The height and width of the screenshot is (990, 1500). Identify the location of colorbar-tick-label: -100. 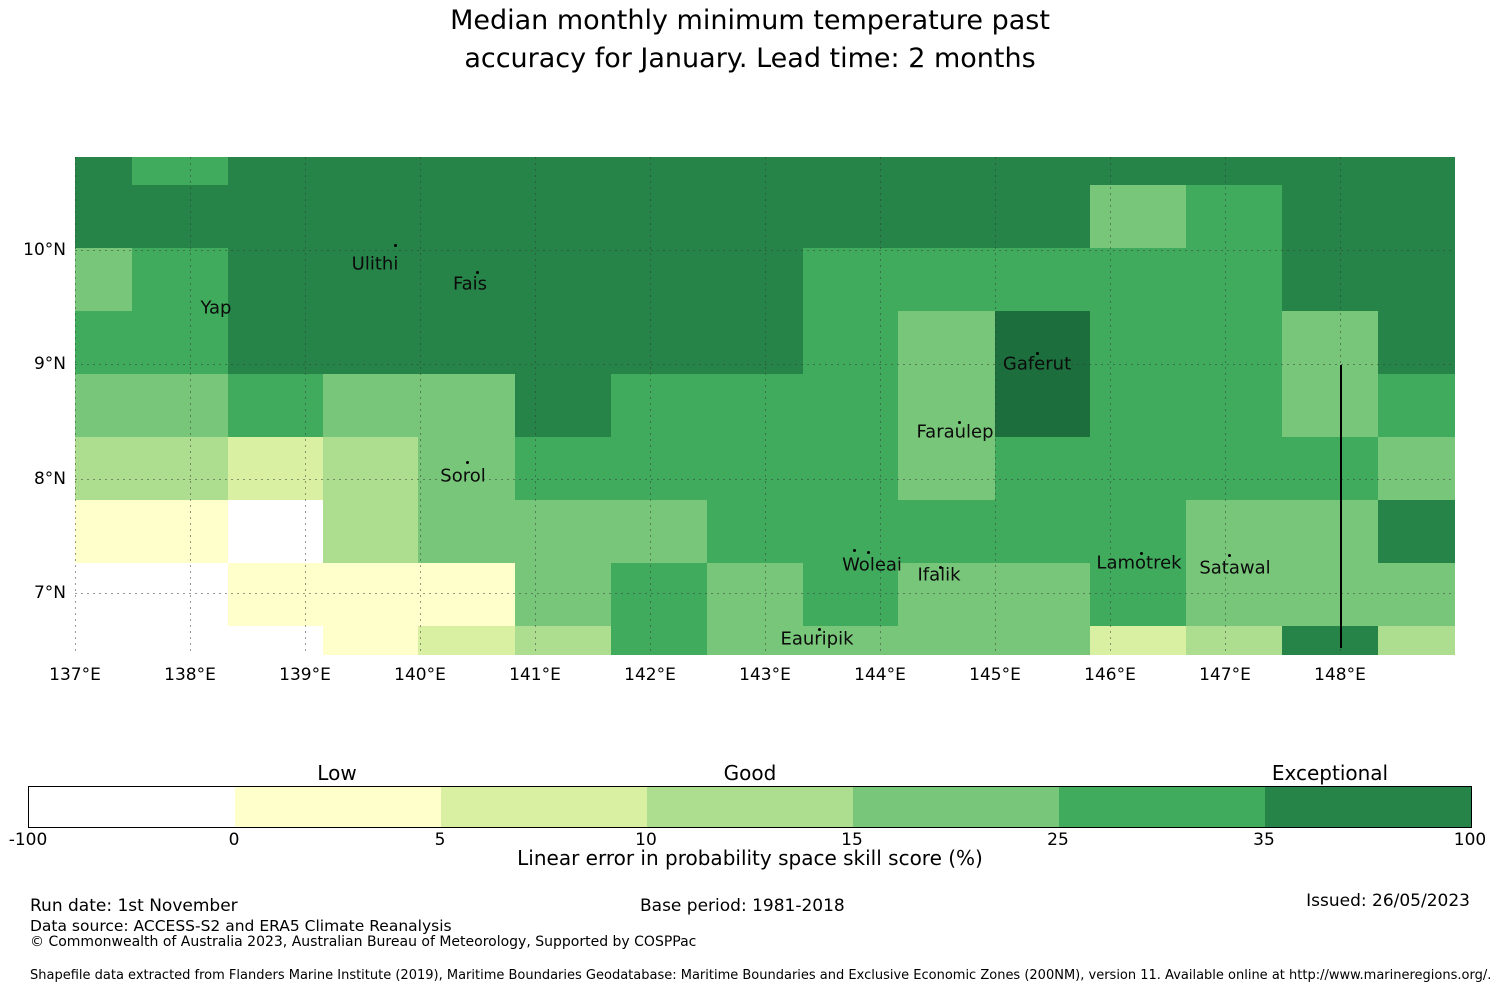
(28, 840).